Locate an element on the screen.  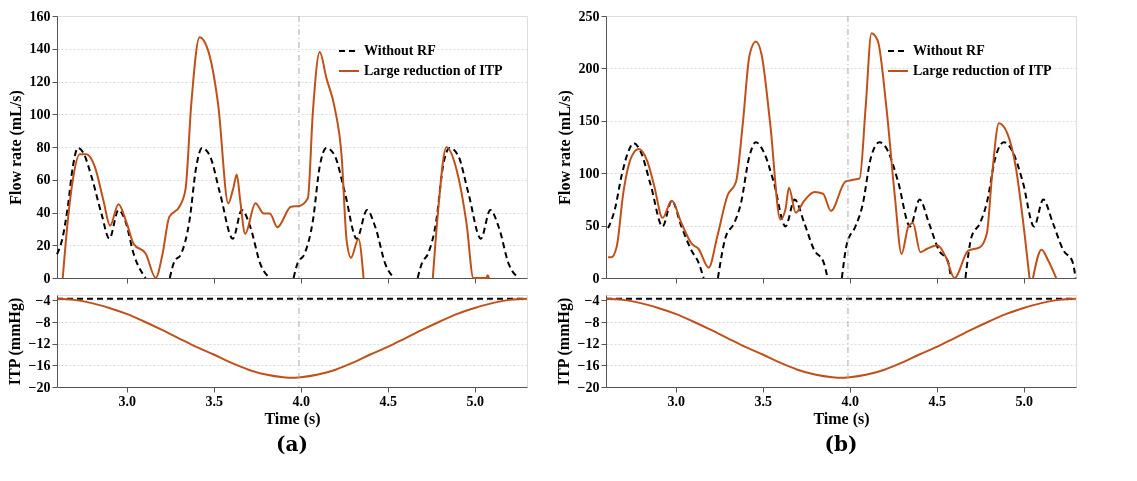
text: (b) is located at coordinates (841, 444).